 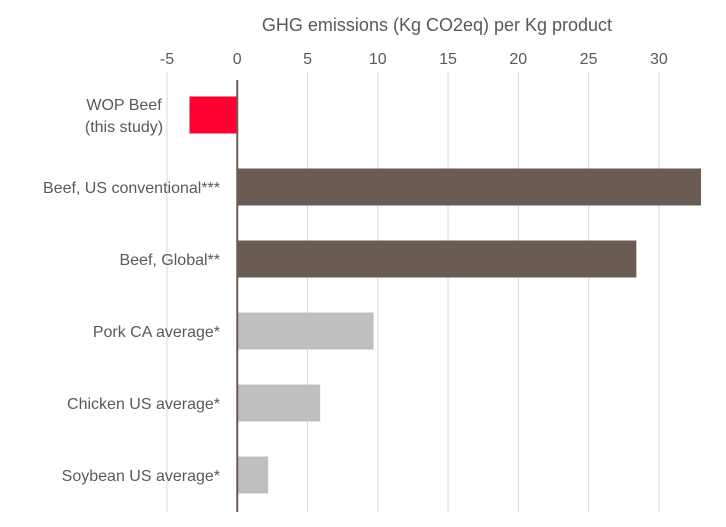 I want to click on category-label: Soybean US average*, so click(x=141, y=476).